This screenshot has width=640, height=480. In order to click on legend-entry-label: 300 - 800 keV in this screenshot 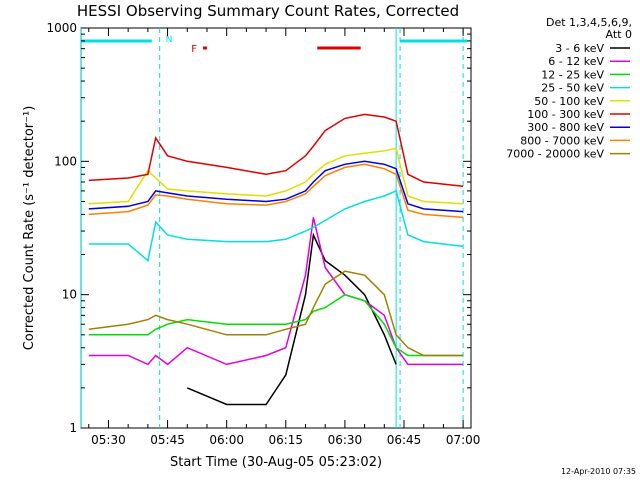, I will do `click(565, 127)`.